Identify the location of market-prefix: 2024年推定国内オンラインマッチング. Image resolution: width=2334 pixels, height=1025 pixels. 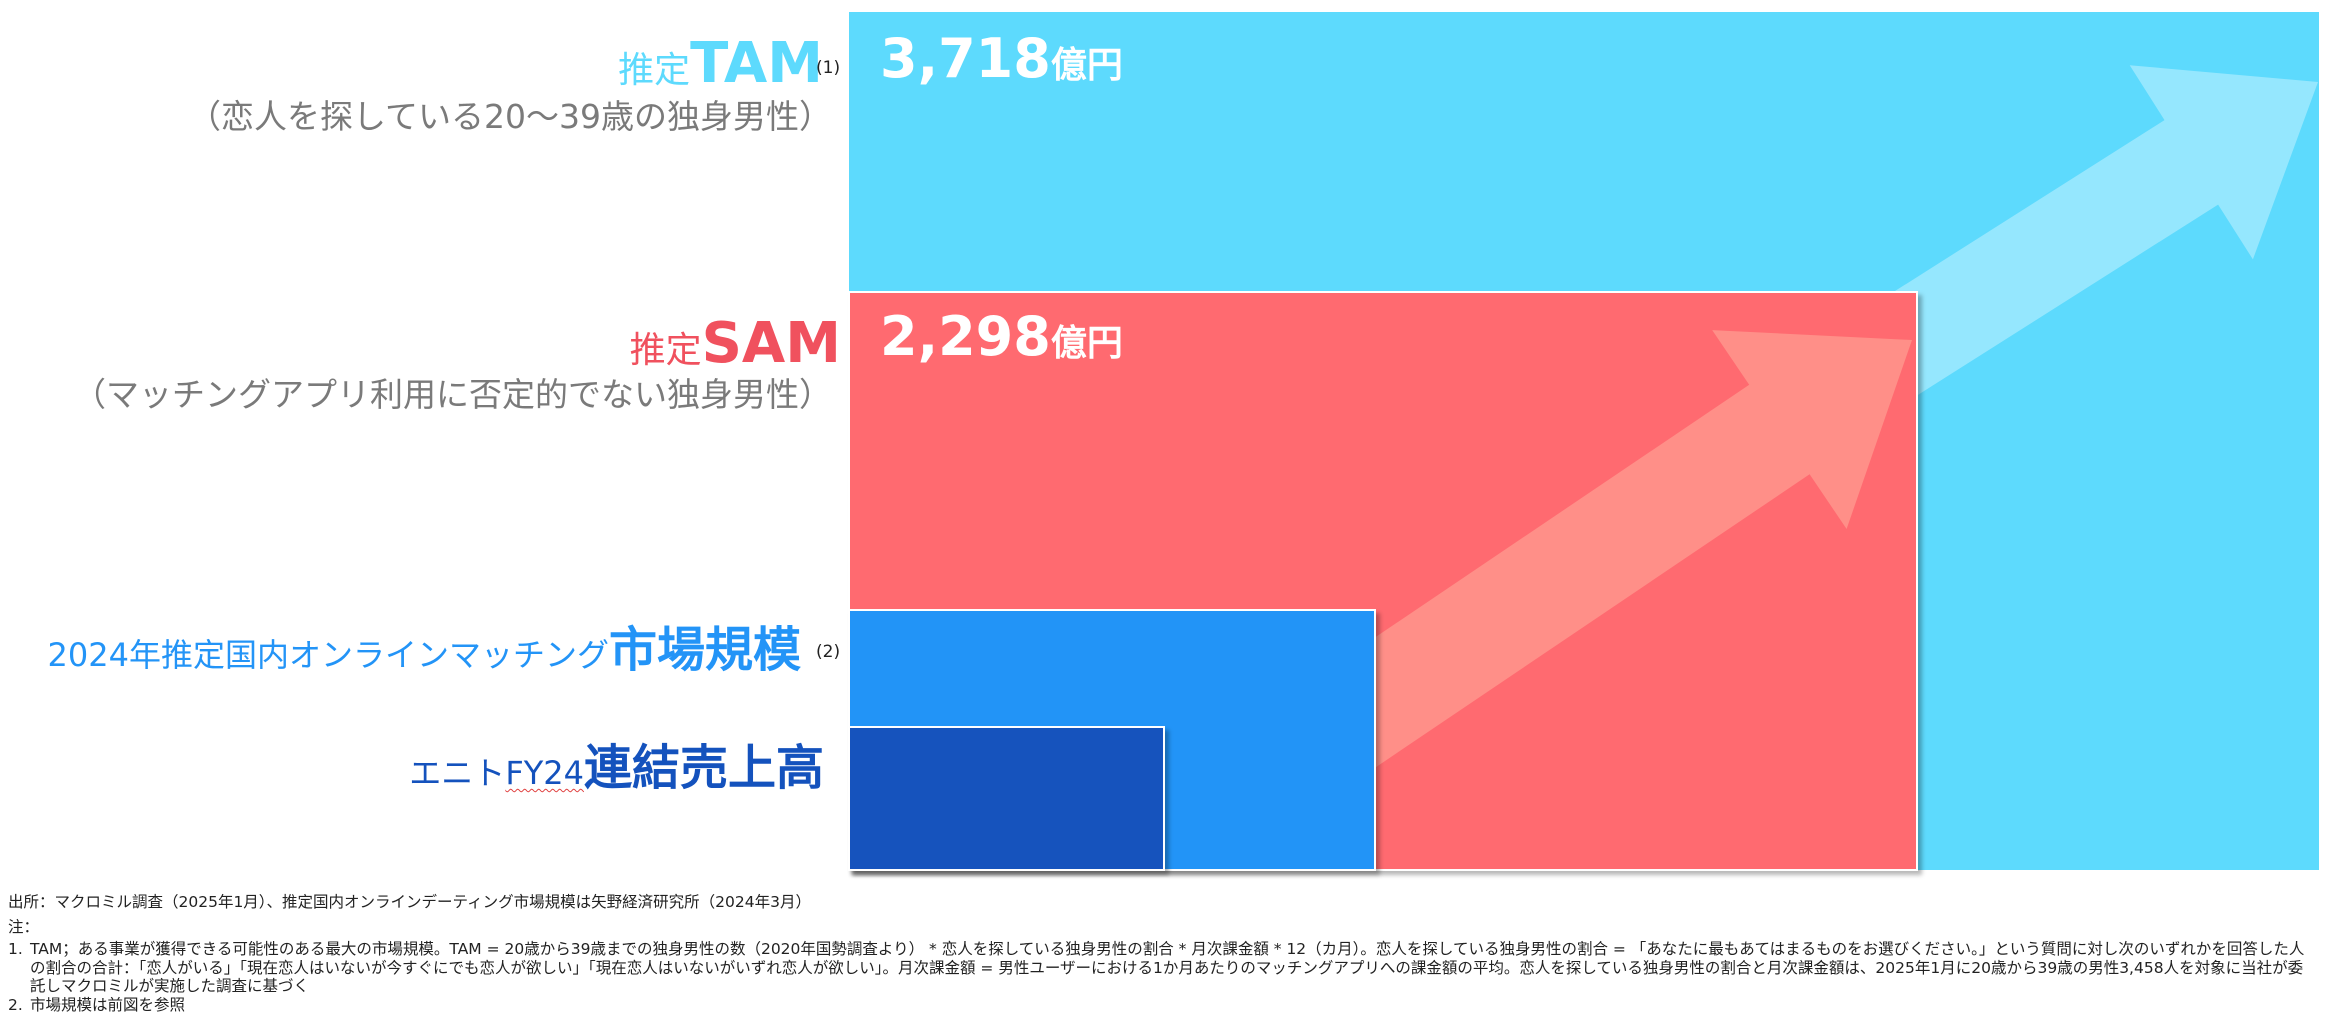
(328, 655).